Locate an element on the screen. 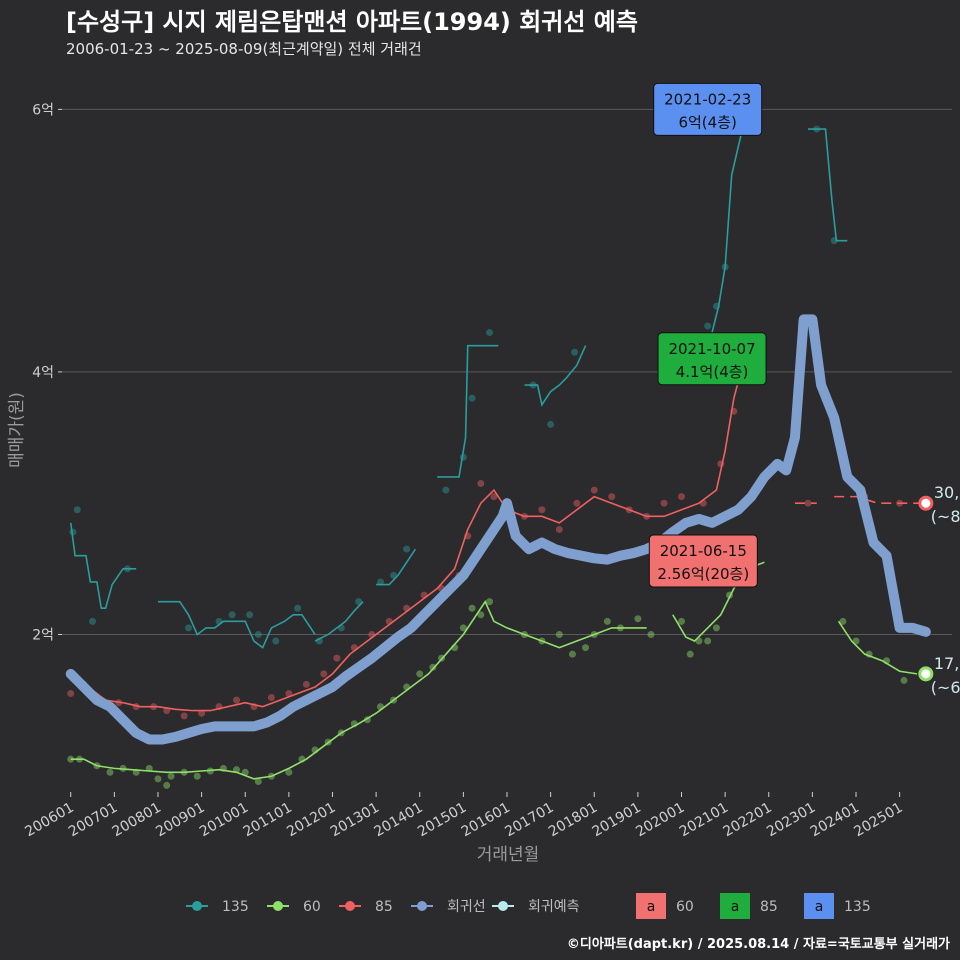 This screenshot has height=960, width=960. legend-label-4: 회귀예측 is located at coordinates (554, 907).